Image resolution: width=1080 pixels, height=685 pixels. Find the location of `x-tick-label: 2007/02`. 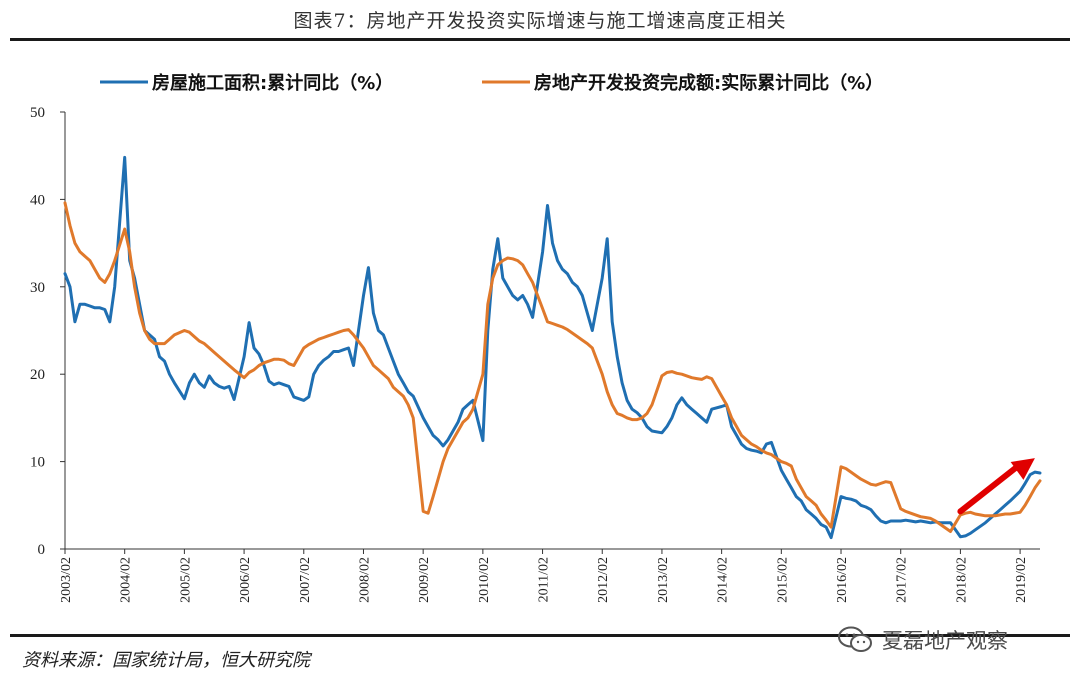

x-tick-label: 2007/02 is located at coordinates (305, 580).